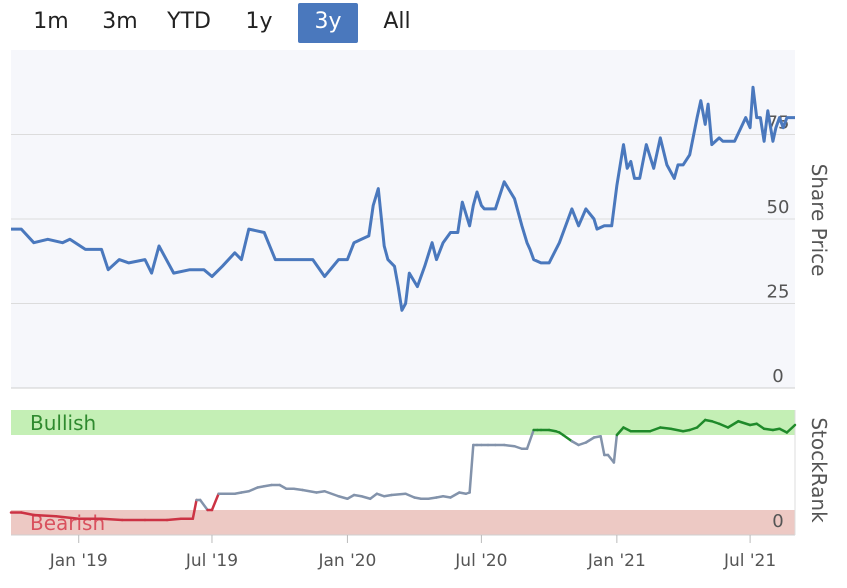 The height and width of the screenshot is (588, 847). I want to click on x-tick-label: Jan '19, so click(78, 561).